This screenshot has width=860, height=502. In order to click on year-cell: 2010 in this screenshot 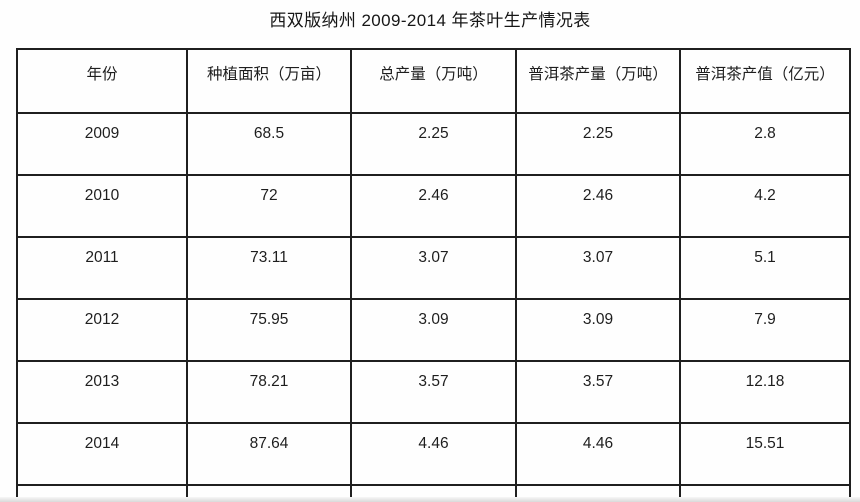, I will do `click(102, 206)`.